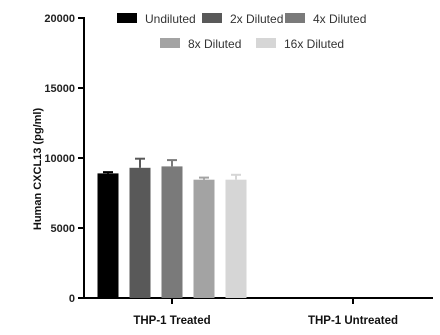 The height and width of the screenshot is (335, 440). What do you see at coordinates (339, 19) in the screenshot?
I see `legend-label: 4x Diluted` at bounding box center [339, 19].